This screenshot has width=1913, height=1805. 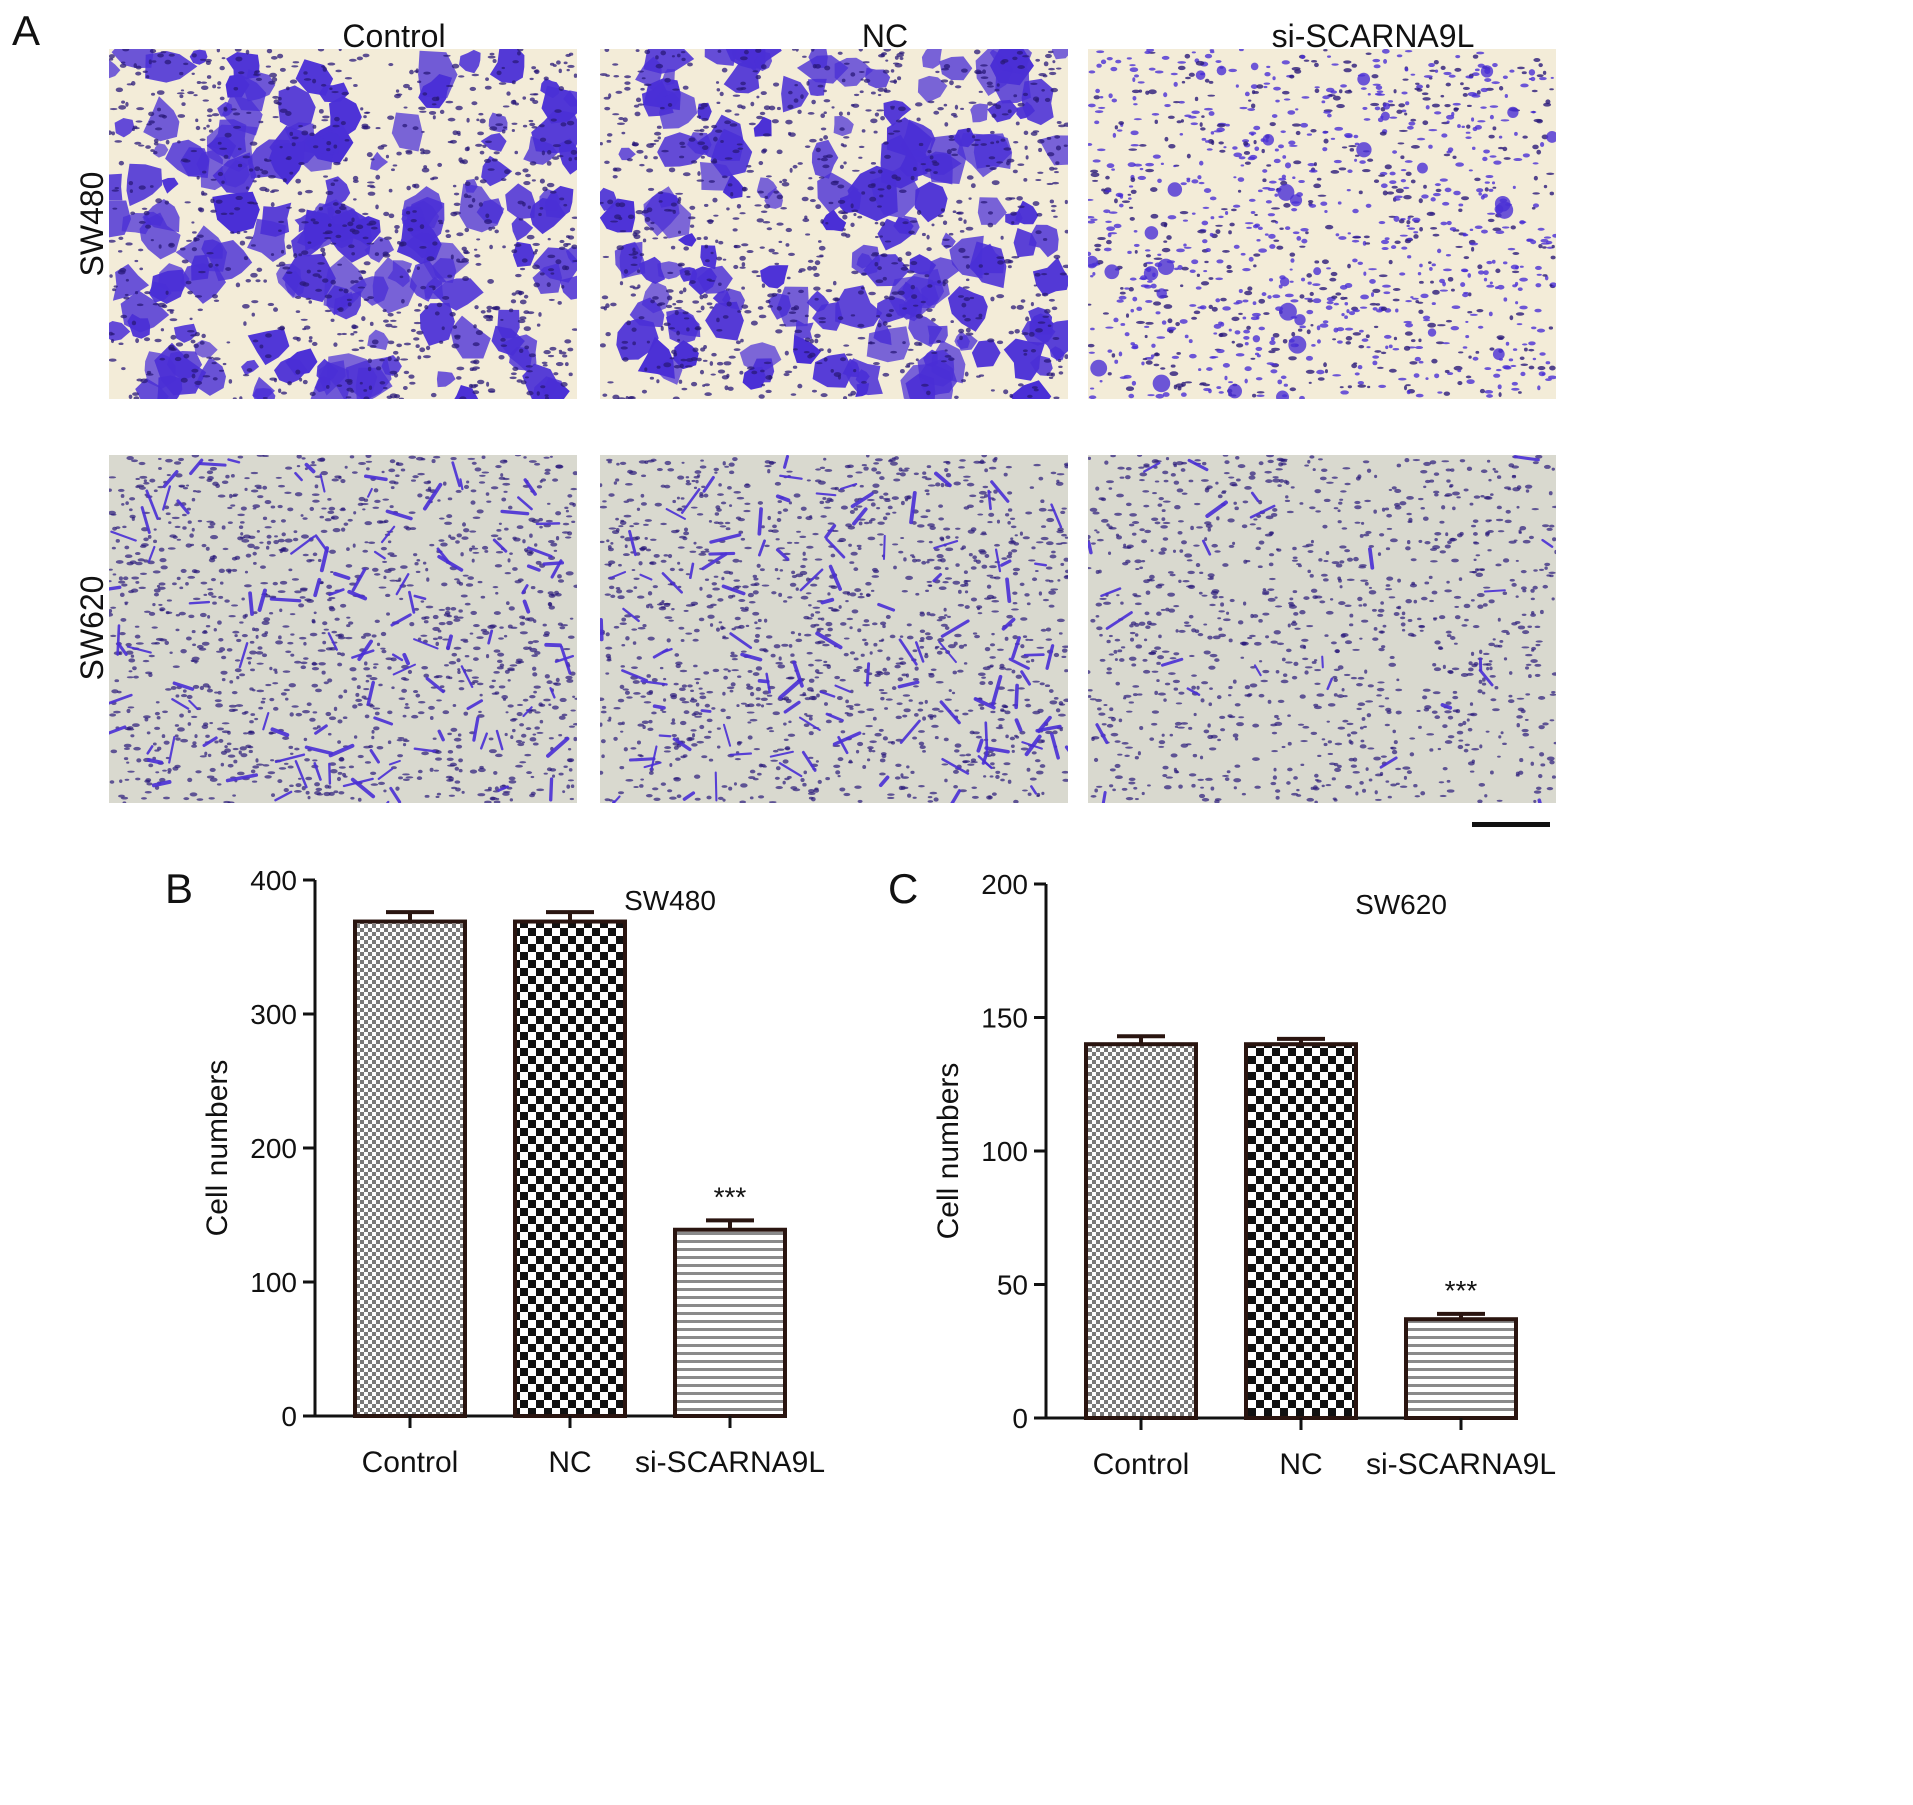 What do you see at coordinates (394, 36) in the screenshot?
I see `column-label-control: Control` at bounding box center [394, 36].